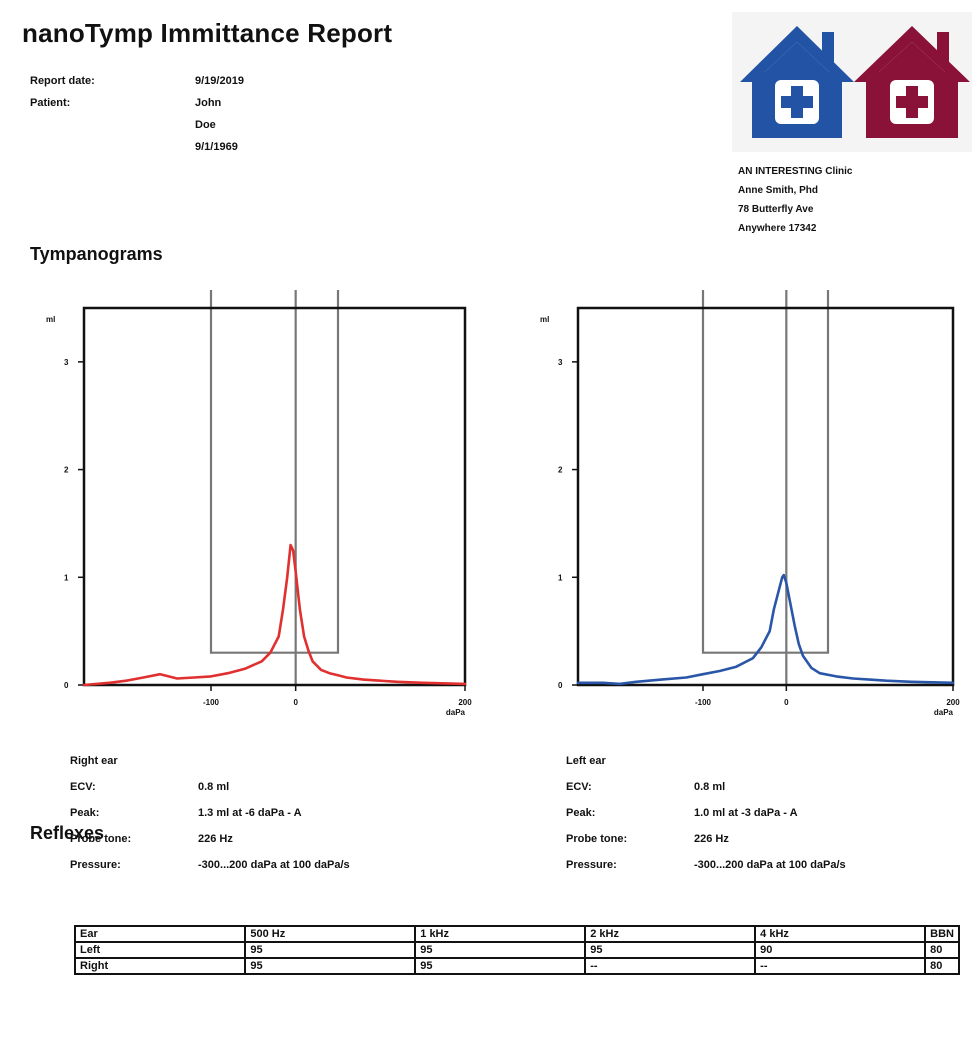 The image size is (978, 1060). Describe the element at coordinates (295, 702) in the screenshot. I see `right-ear-xtick-label: 0` at that location.